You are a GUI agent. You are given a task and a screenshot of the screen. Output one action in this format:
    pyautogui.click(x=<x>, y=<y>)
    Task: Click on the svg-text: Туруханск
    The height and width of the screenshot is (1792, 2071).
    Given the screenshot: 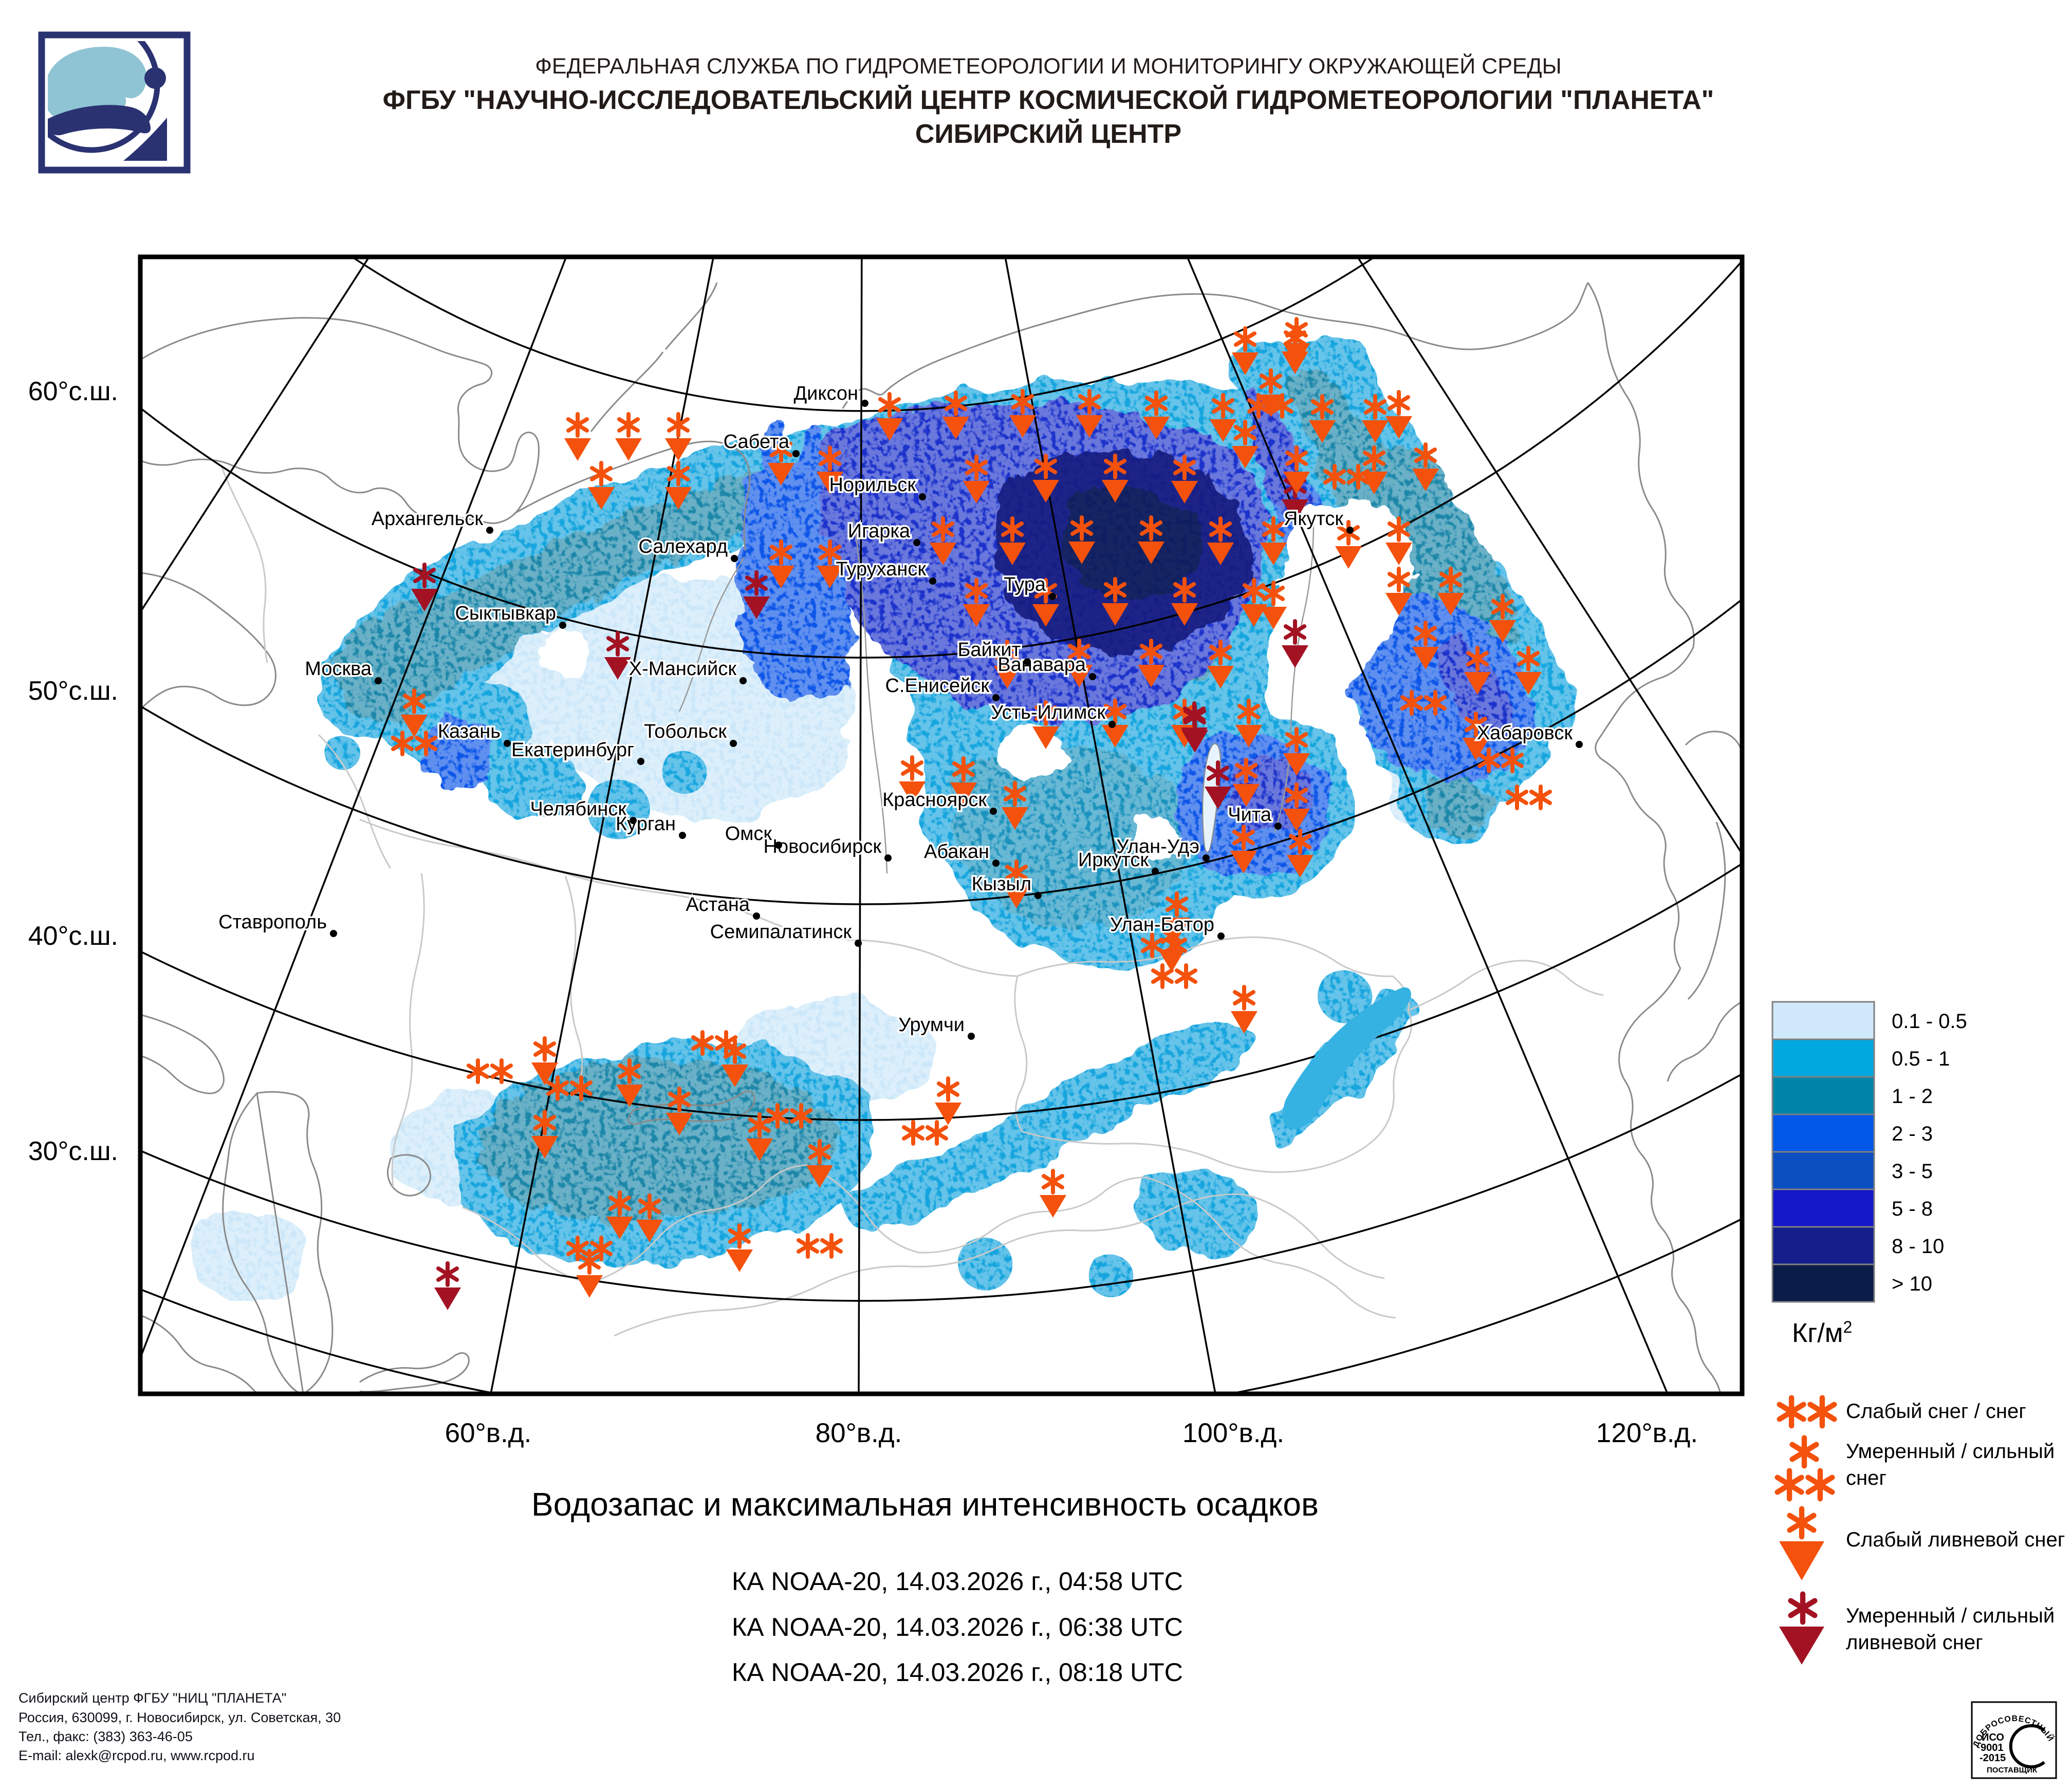 What is the action you would take?
    pyautogui.click(x=881, y=569)
    